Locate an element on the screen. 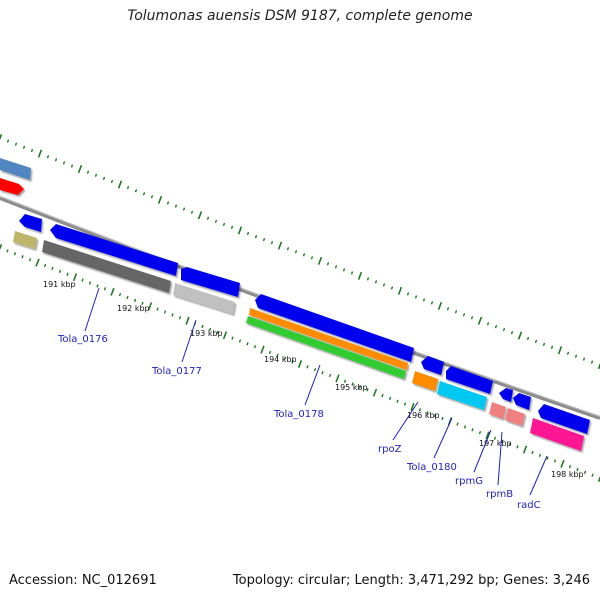 This screenshot has width=600, height=600. kbp-label-195: 195 kbp is located at coordinates (351, 387).